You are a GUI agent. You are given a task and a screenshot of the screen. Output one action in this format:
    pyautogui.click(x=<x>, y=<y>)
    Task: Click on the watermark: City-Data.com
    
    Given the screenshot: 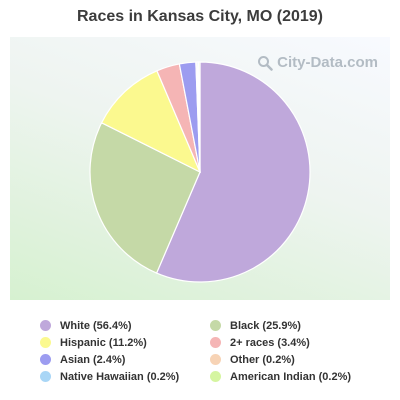 What is the action you would take?
    pyautogui.click(x=317, y=62)
    